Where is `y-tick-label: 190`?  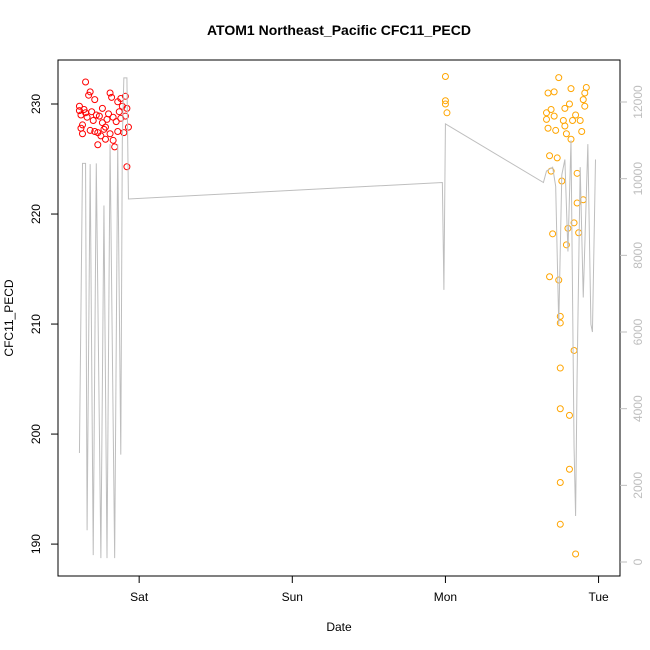
y-tick-label: 190 is located at coordinates (36, 544).